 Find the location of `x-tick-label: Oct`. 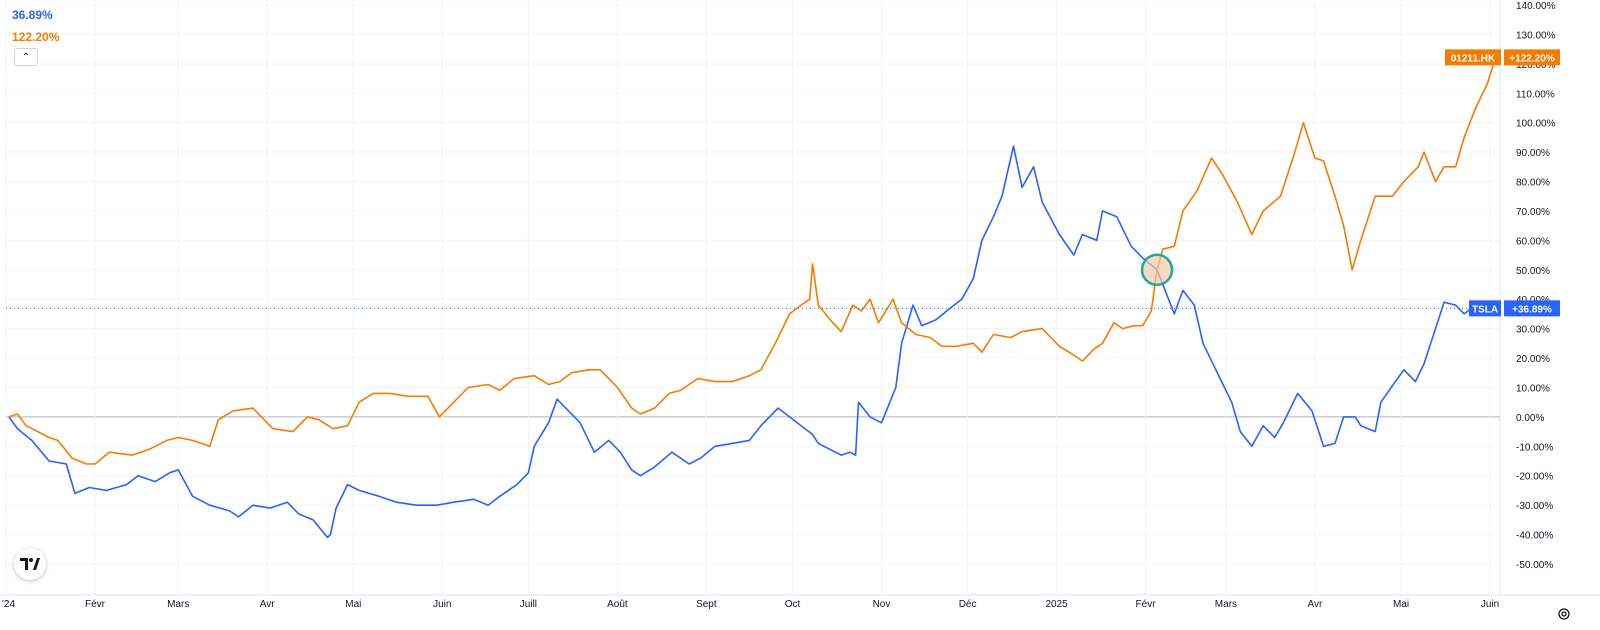

x-tick-label: Oct is located at coordinates (793, 604).